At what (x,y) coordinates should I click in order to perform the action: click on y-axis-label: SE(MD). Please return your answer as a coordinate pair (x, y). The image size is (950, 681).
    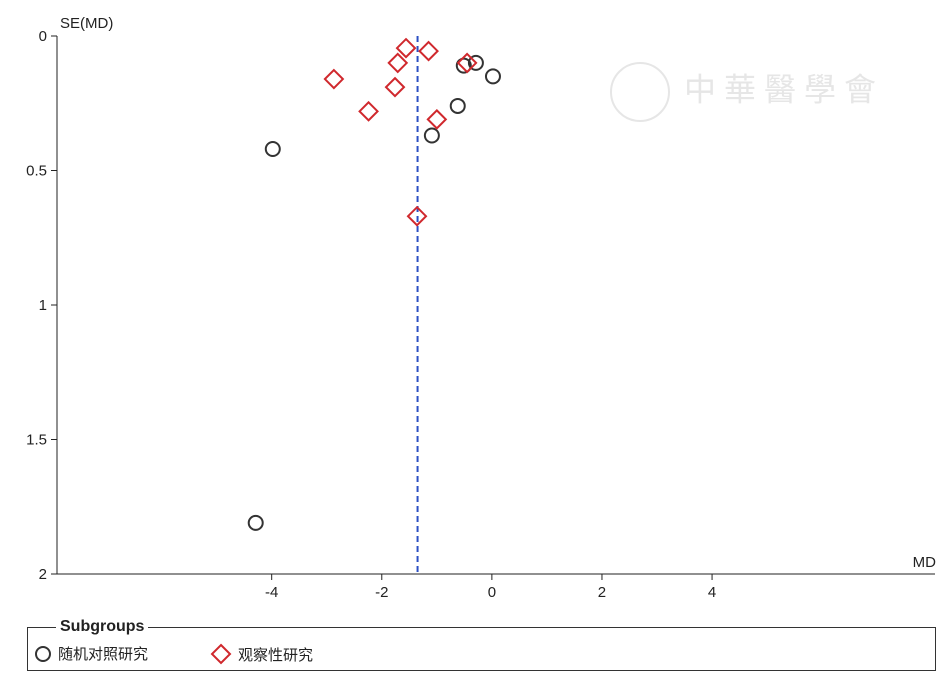
    Looking at the image, I should click on (86, 23).